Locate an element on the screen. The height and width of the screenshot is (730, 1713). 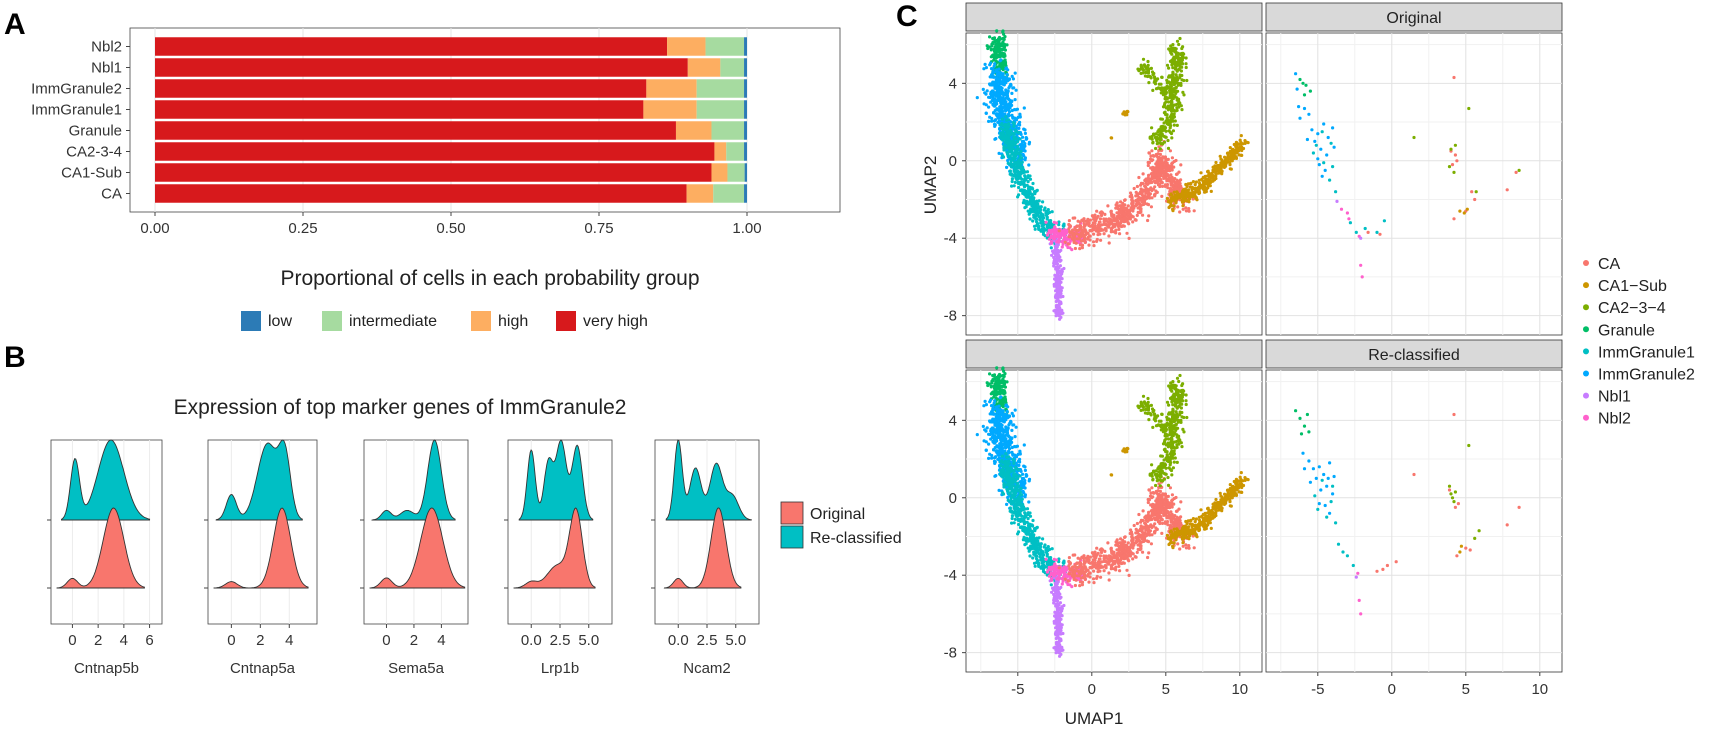
y-tick-label: -4 is located at coordinates (950, 238).